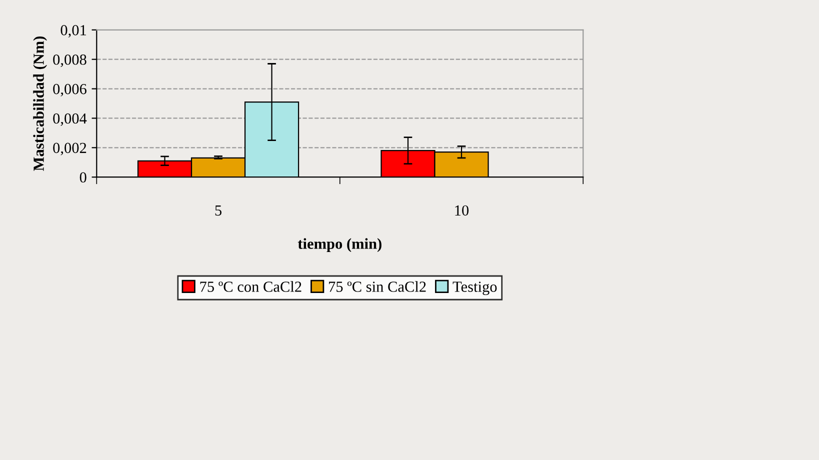 The image size is (819, 460). Describe the element at coordinates (474, 289) in the screenshot. I see `legend-label: Testigo` at that location.